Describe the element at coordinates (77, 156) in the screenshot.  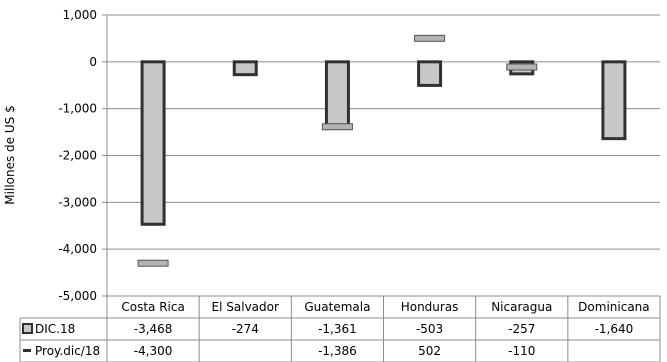
I see `y-tick-label: -2,000` at that location.